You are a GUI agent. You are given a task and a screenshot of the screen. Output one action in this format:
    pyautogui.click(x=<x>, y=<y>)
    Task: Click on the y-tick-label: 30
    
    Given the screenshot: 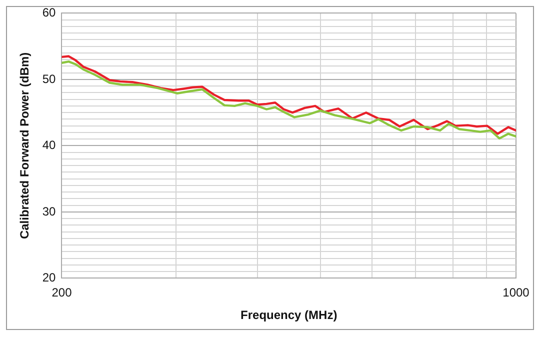 What is the action you would take?
    pyautogui.click(x=49, y=211)
    